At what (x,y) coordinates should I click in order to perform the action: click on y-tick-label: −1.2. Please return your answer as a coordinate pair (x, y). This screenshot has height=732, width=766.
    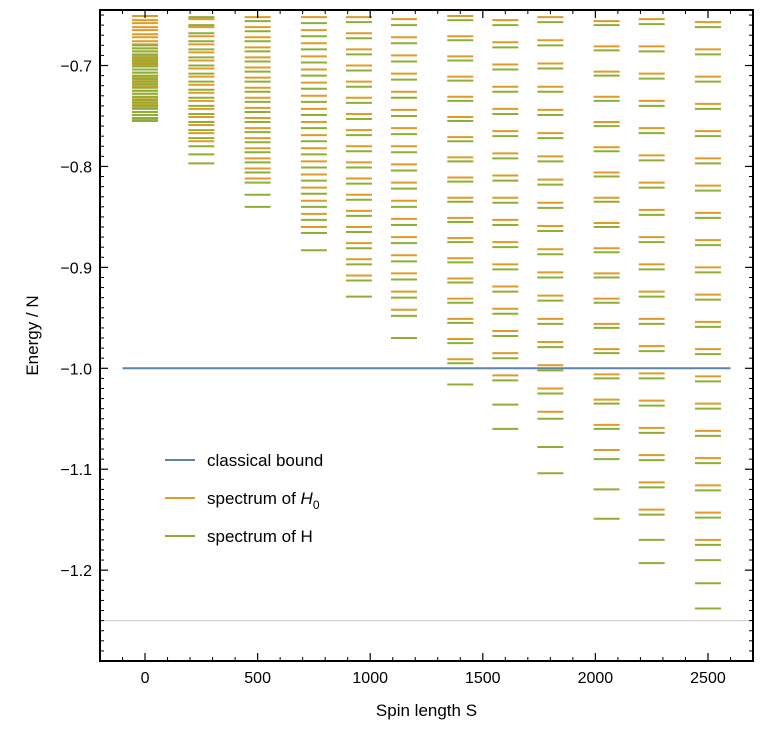
    Looking at the image, I should click on (76, 571).